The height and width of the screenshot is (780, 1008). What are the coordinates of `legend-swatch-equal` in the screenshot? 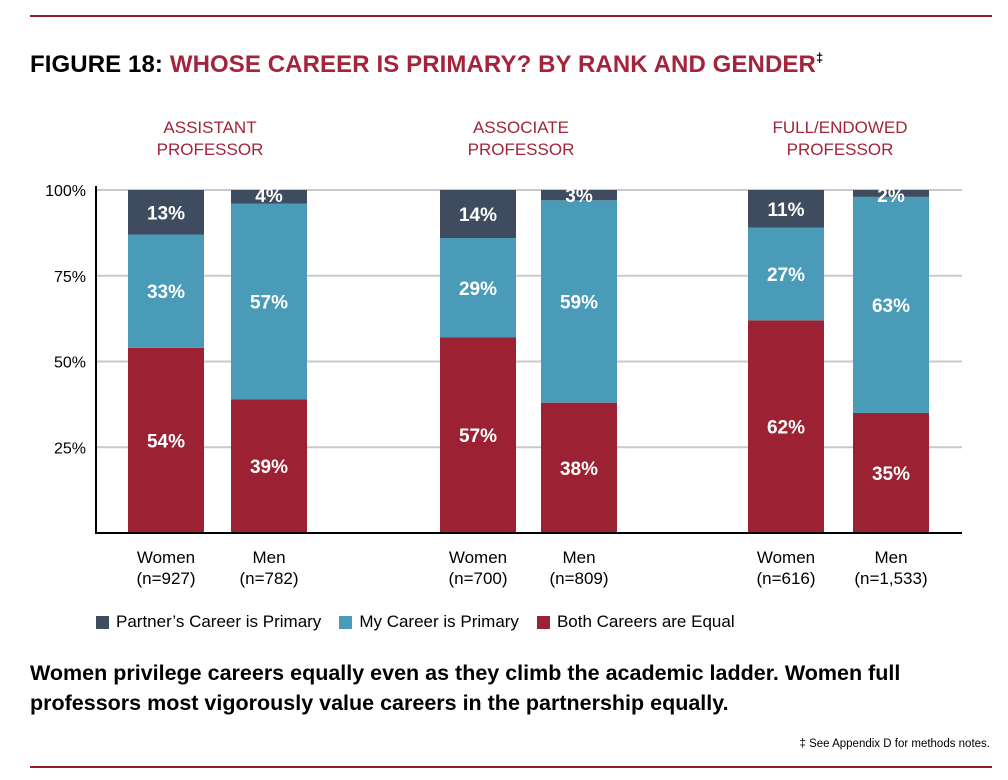 It's located at (543, 622).